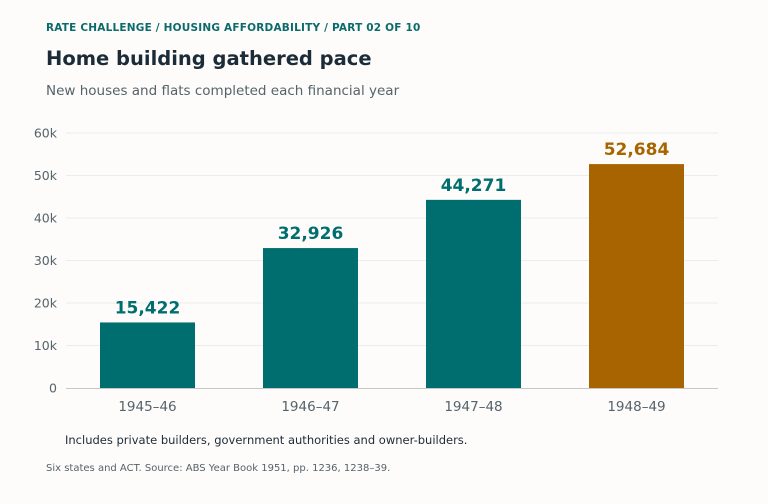  I want to click on value-label: 44,271, so click(474, 186).